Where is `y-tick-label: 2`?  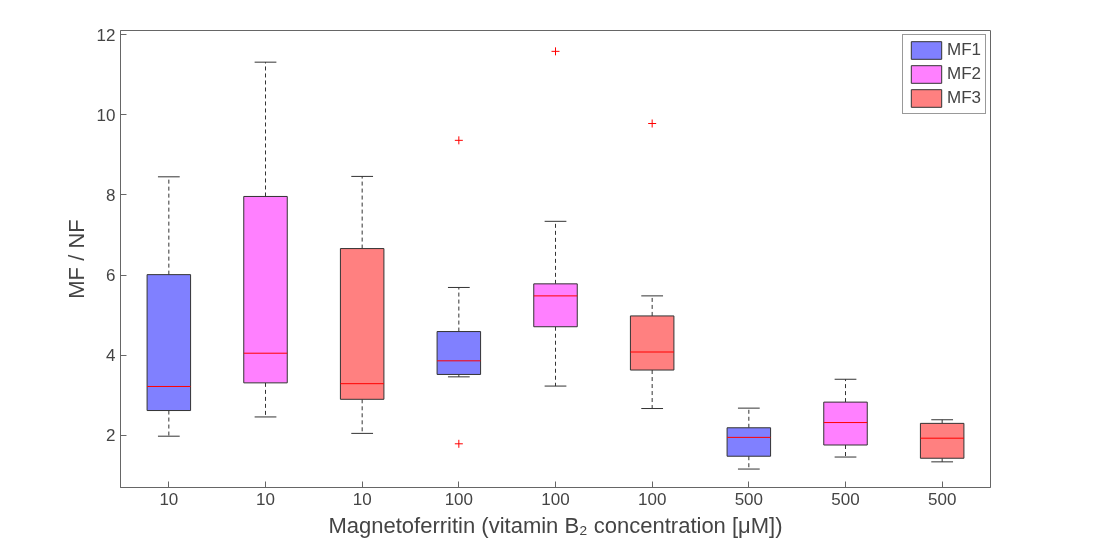
y-tick-label: 2 is located at coordinates (111, 436).